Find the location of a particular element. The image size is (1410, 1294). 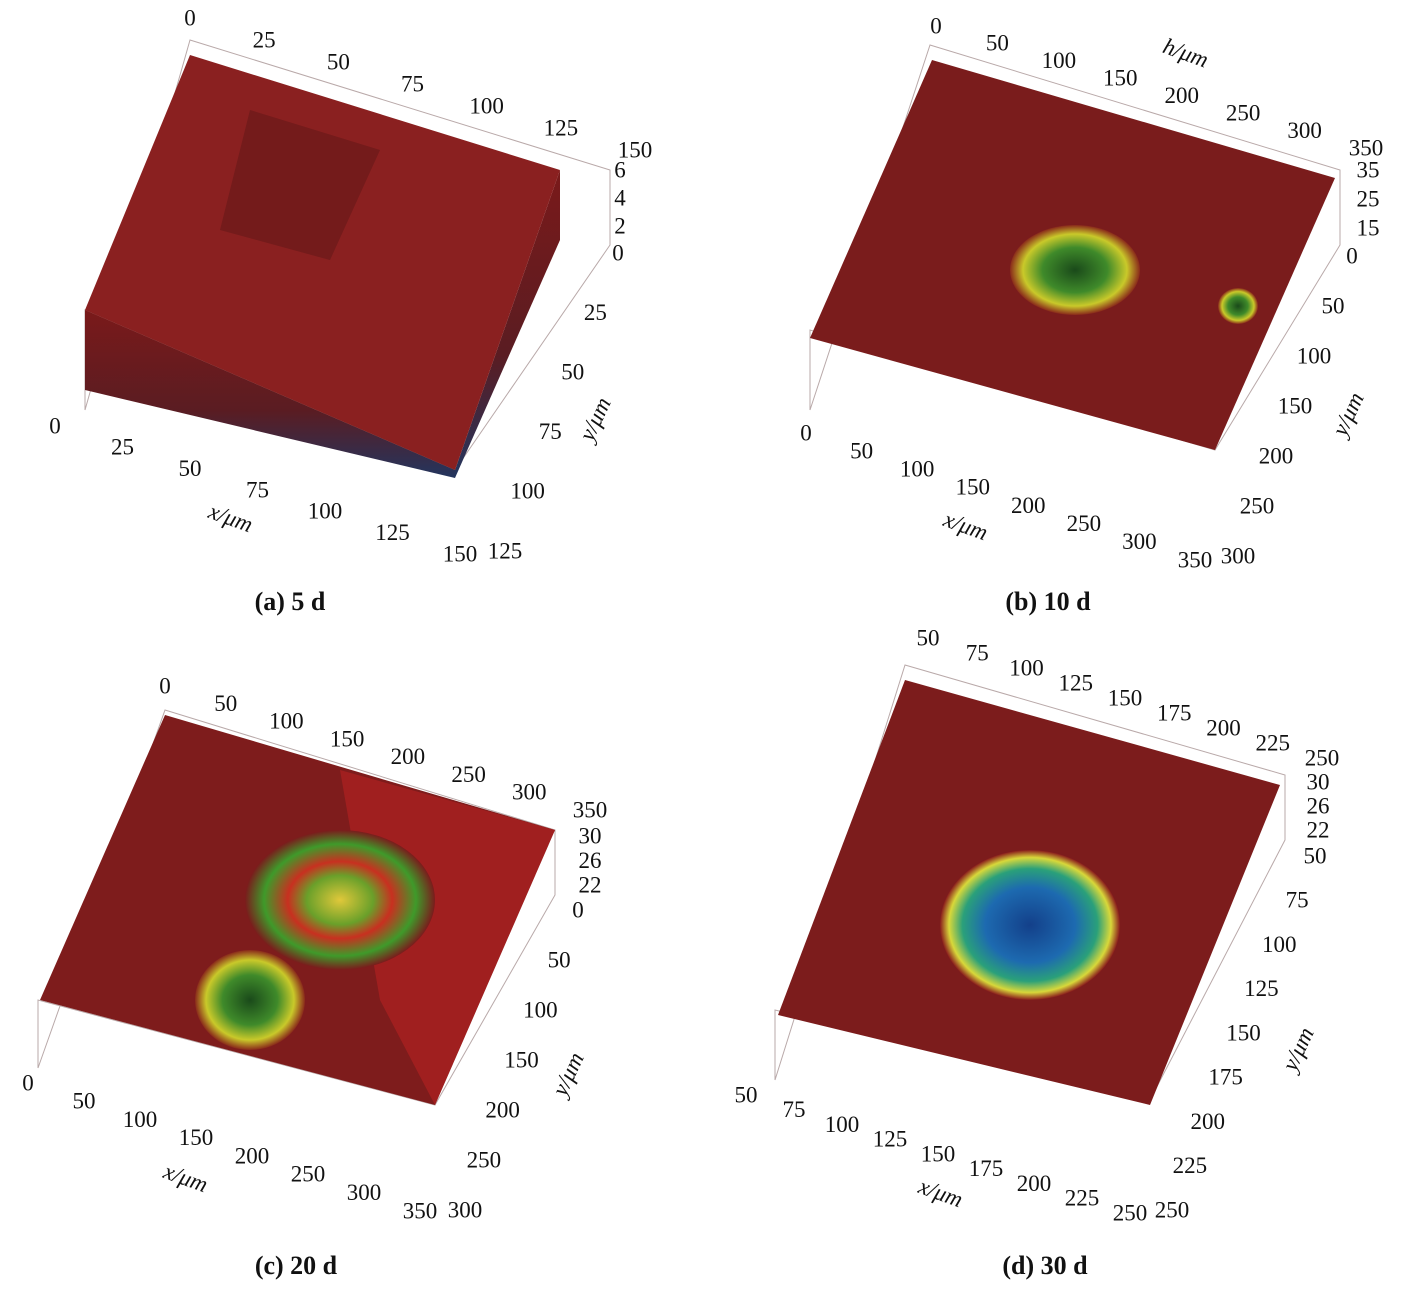

h-tick-label: 2 is located at coordinates (620, 225).